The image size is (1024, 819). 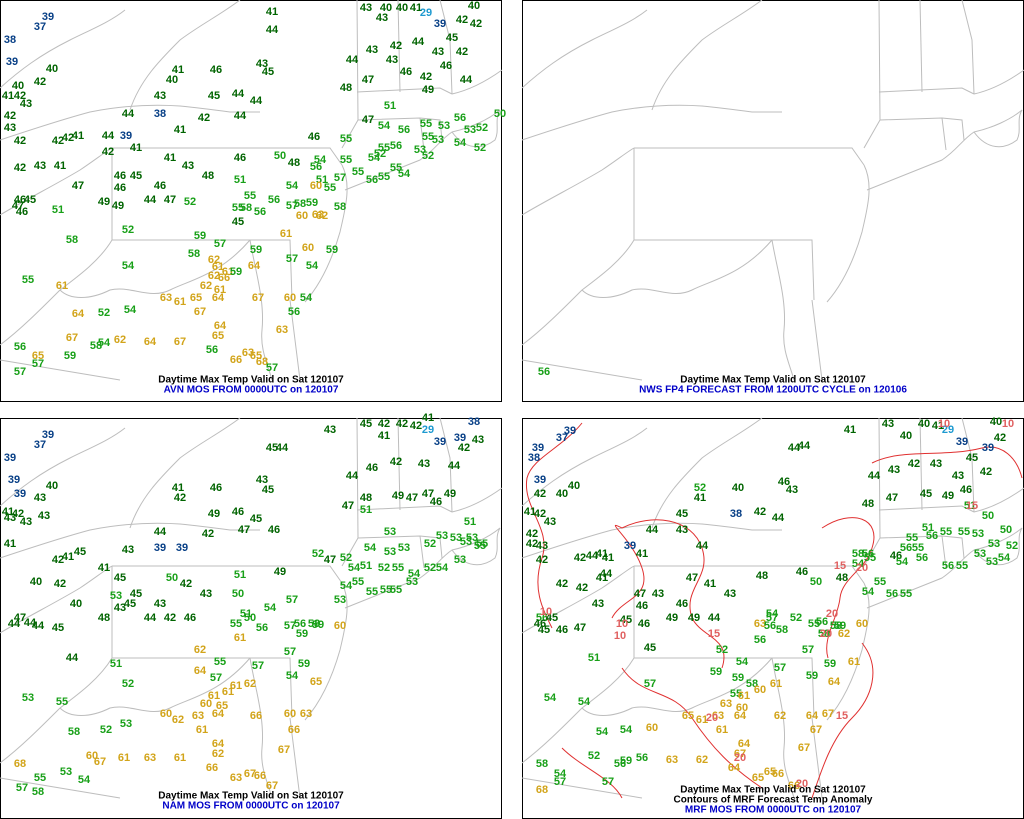 What do you see at coordinates (450, 494) in the screenshot?
I see `station-temp: 49` at bounding box center [450, 494].